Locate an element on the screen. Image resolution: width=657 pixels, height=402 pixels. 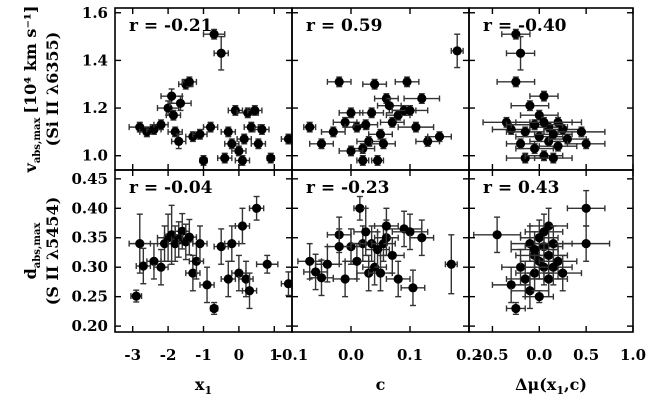
panel-r1-c1: r = -0.23 is located at coordinates (380, 251).